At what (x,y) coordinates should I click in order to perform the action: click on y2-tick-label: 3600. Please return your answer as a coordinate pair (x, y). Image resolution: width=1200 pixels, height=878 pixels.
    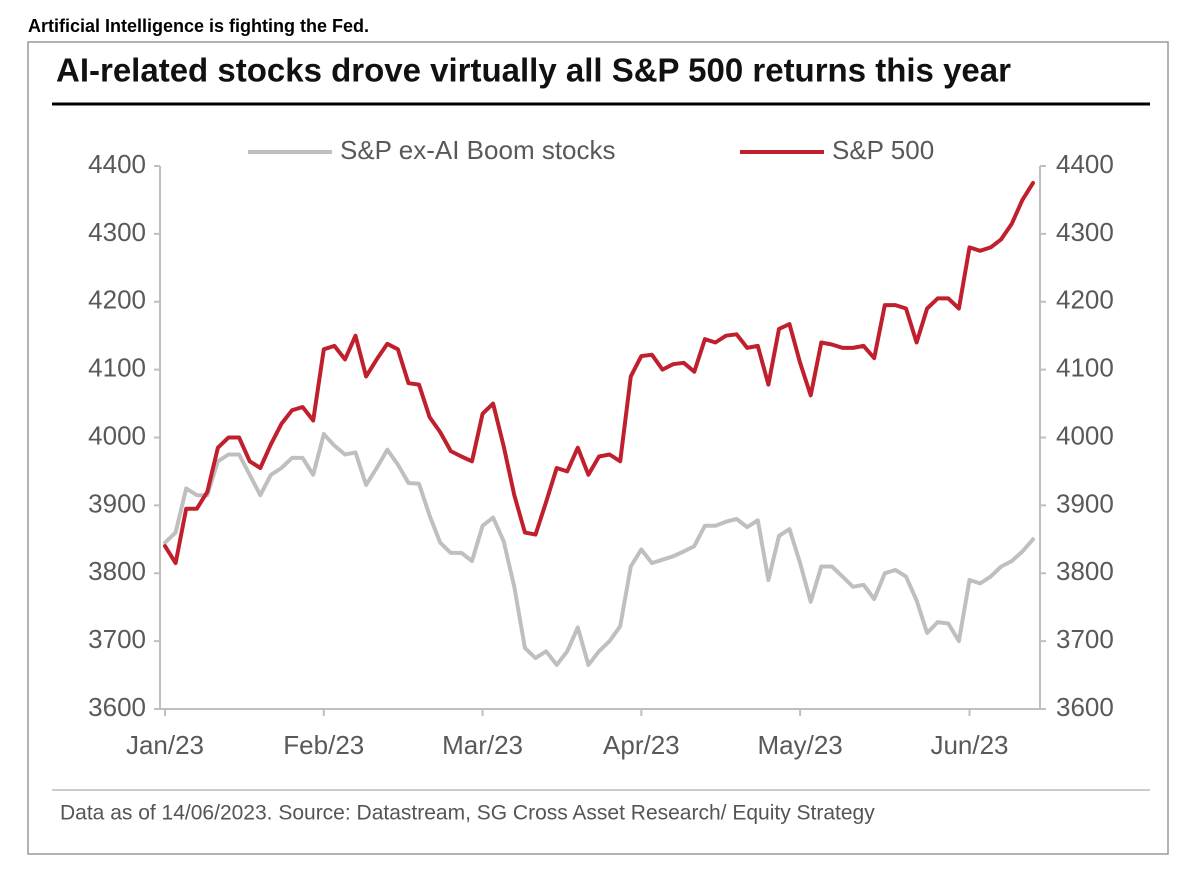
    Looking at the image, I should click on (1085, 707).